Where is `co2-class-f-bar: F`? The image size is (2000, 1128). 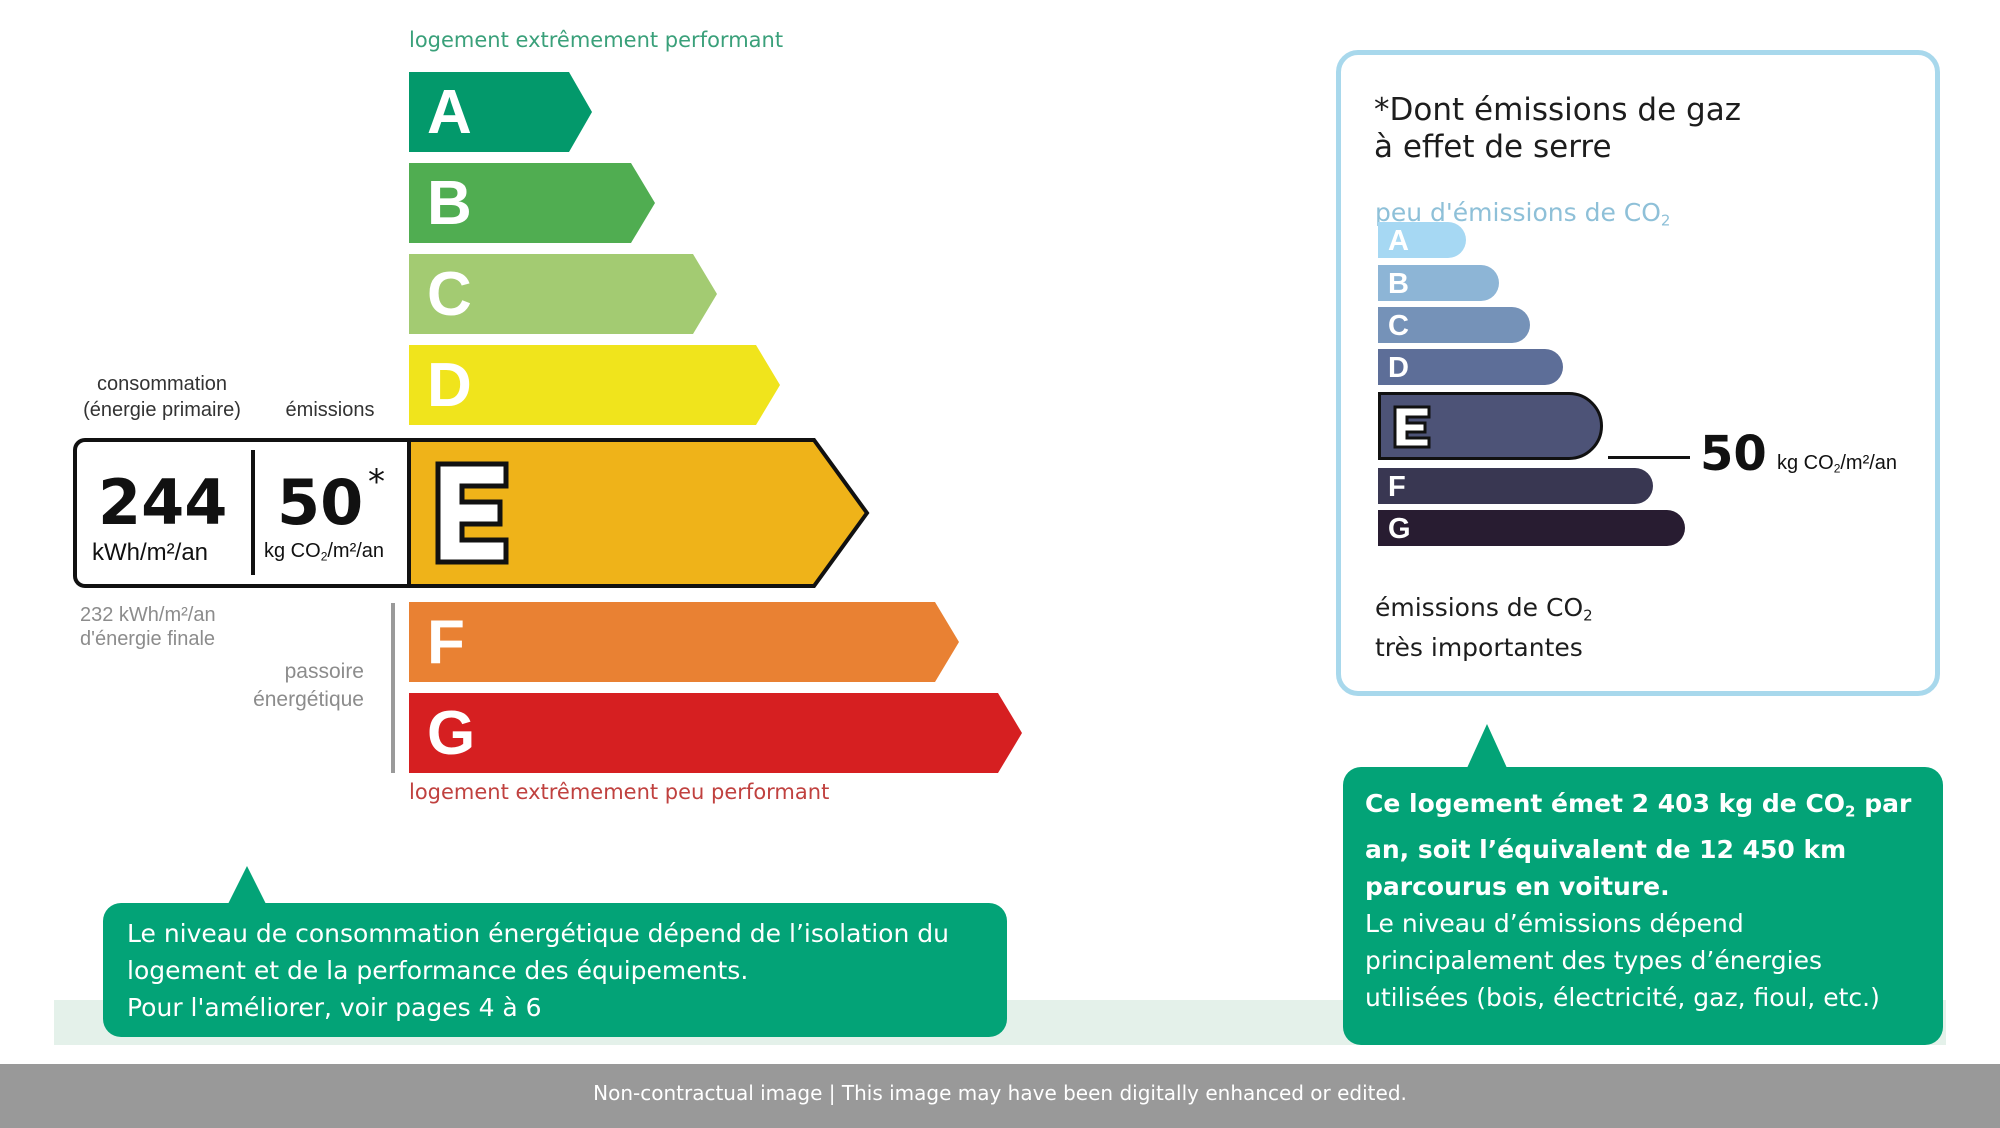
co2-class-f-bar: F is located at coordinates (1515, 486).